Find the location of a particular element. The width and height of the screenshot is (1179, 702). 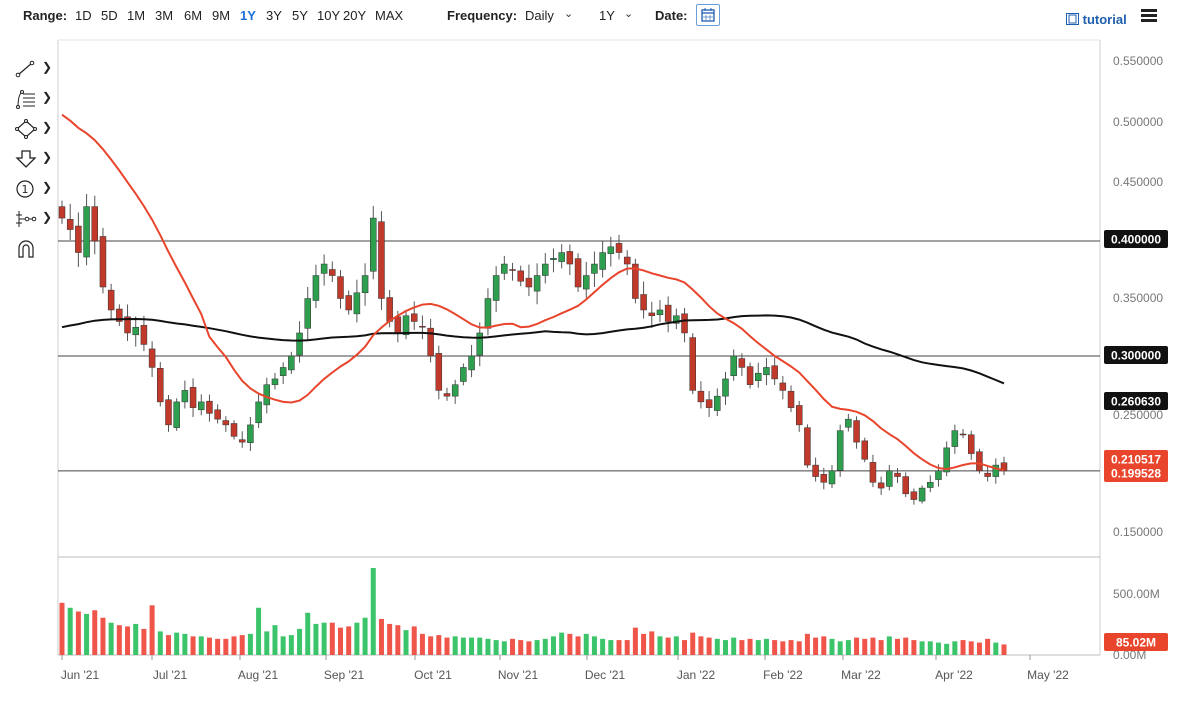

volume-bars is located at coordinates (533, 611).